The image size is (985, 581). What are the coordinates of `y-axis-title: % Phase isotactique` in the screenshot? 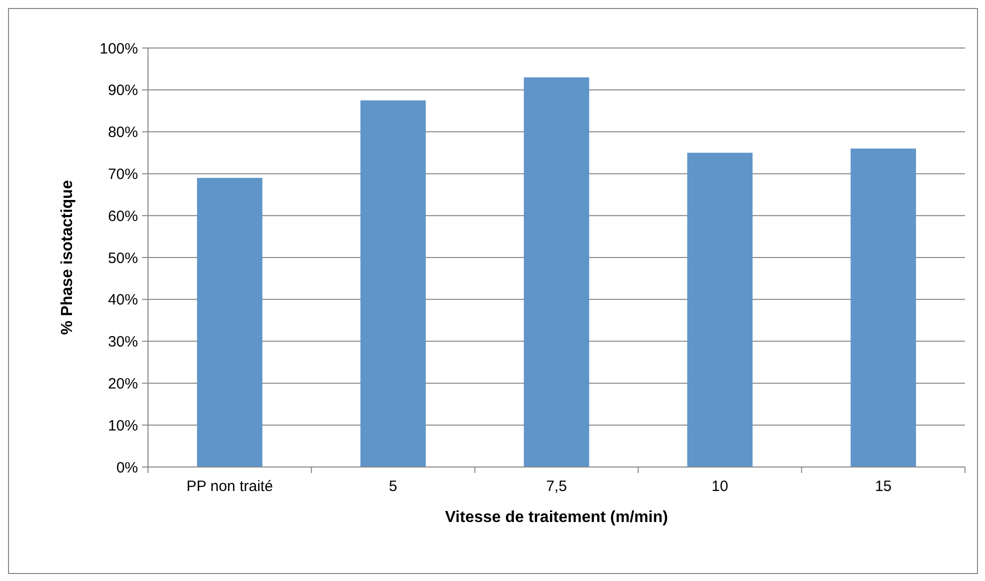 It's located at (67, 257).